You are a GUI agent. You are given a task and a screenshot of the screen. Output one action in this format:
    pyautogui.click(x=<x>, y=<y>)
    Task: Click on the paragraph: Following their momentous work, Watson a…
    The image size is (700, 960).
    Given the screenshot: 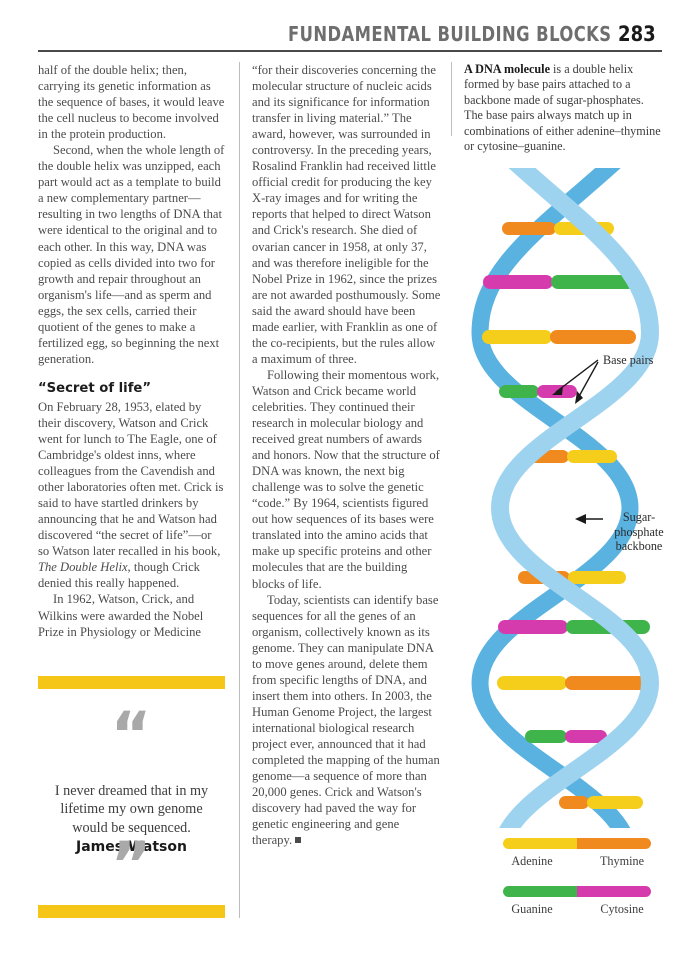 What is the action you would take?
    pyautogui.click(x=346, y=479)
    